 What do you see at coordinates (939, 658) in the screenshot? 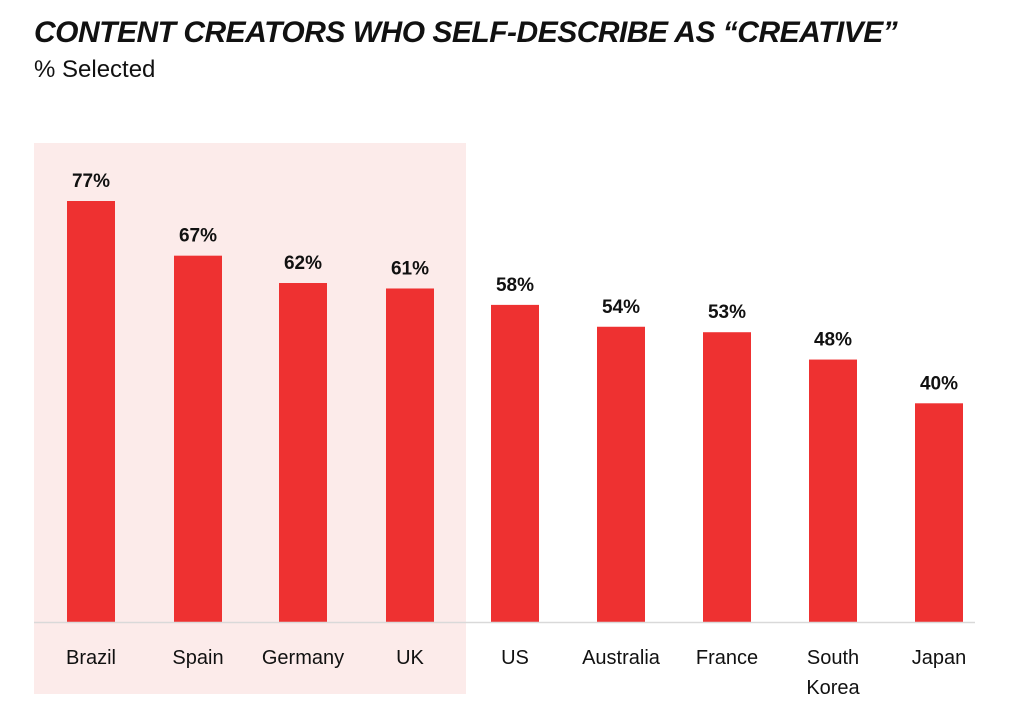
I see `category-label-japan: Japan` at bounding box center [939, 658].